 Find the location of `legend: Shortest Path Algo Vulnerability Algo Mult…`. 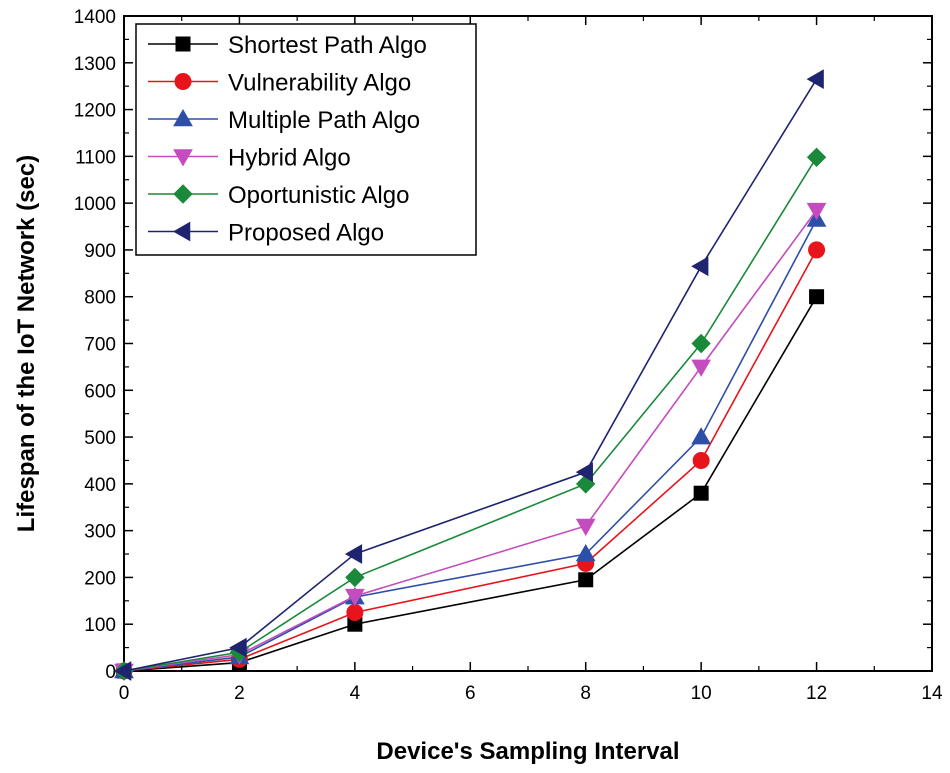

legend: Shortest Path Algo Vulnerability Algo Mult… is located at coordinates (306, 139).